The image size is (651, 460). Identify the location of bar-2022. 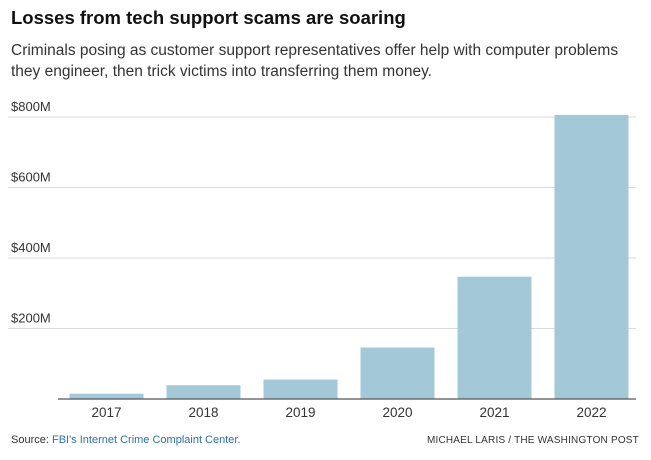
(591, 256).